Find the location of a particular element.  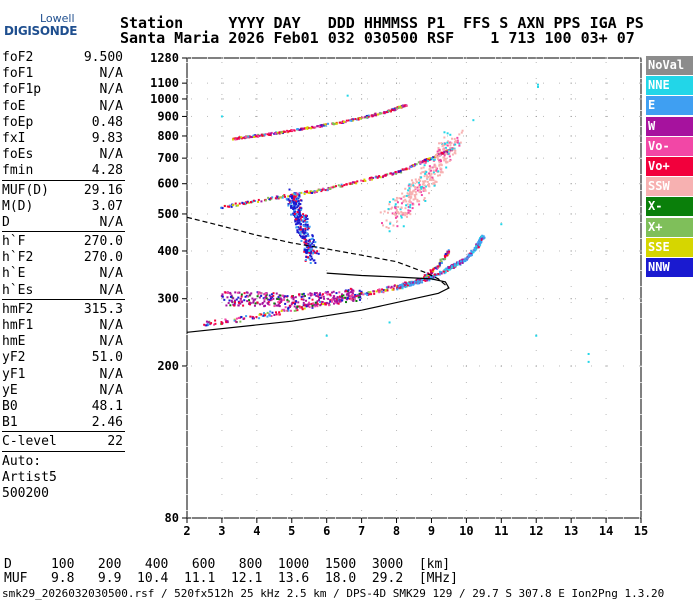

density-profile-line is located at coordinates (318, 252).